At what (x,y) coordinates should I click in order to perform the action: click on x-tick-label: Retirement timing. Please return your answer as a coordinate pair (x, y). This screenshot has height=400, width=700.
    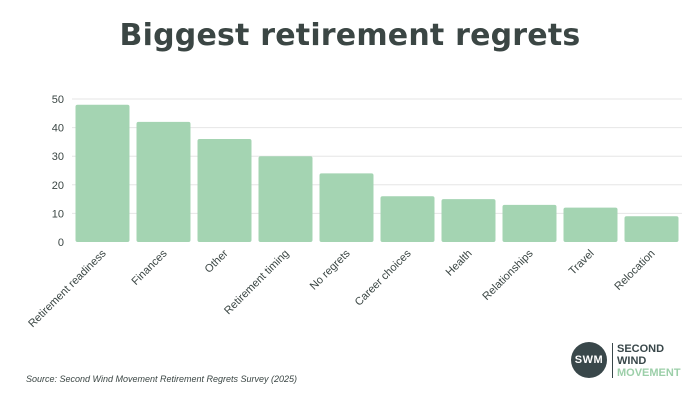
    Looking at the image, I should click on (256, 282).